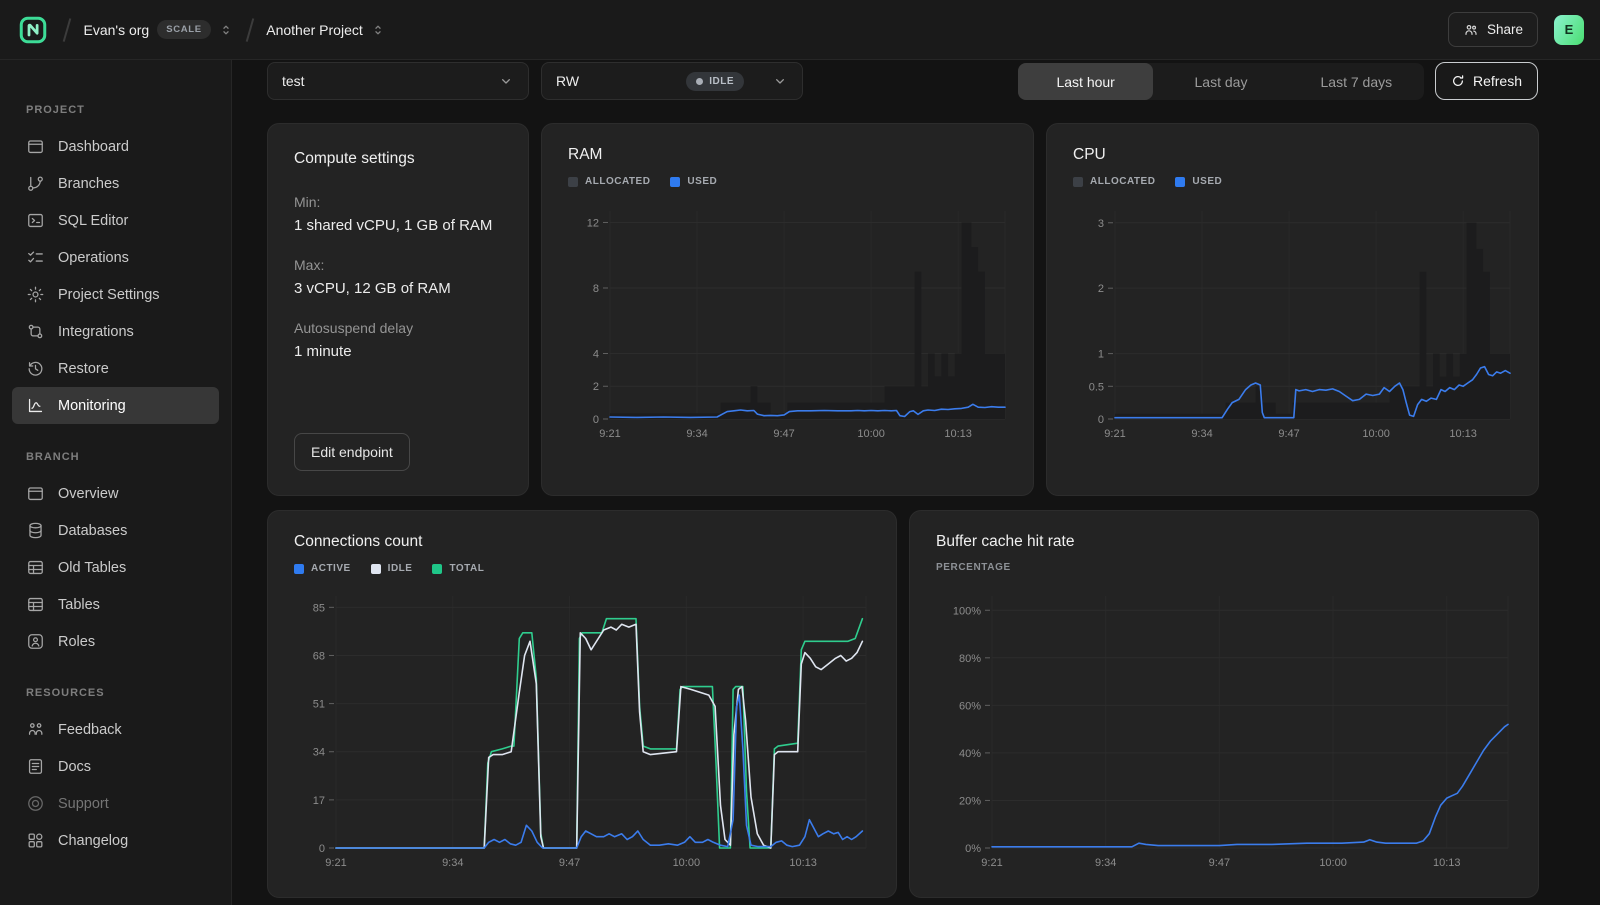  What do you see at coordinates (1376, 434) in the screenshot?
I see `x-tick-label: 10:00` at bounding box center [1376, 434].